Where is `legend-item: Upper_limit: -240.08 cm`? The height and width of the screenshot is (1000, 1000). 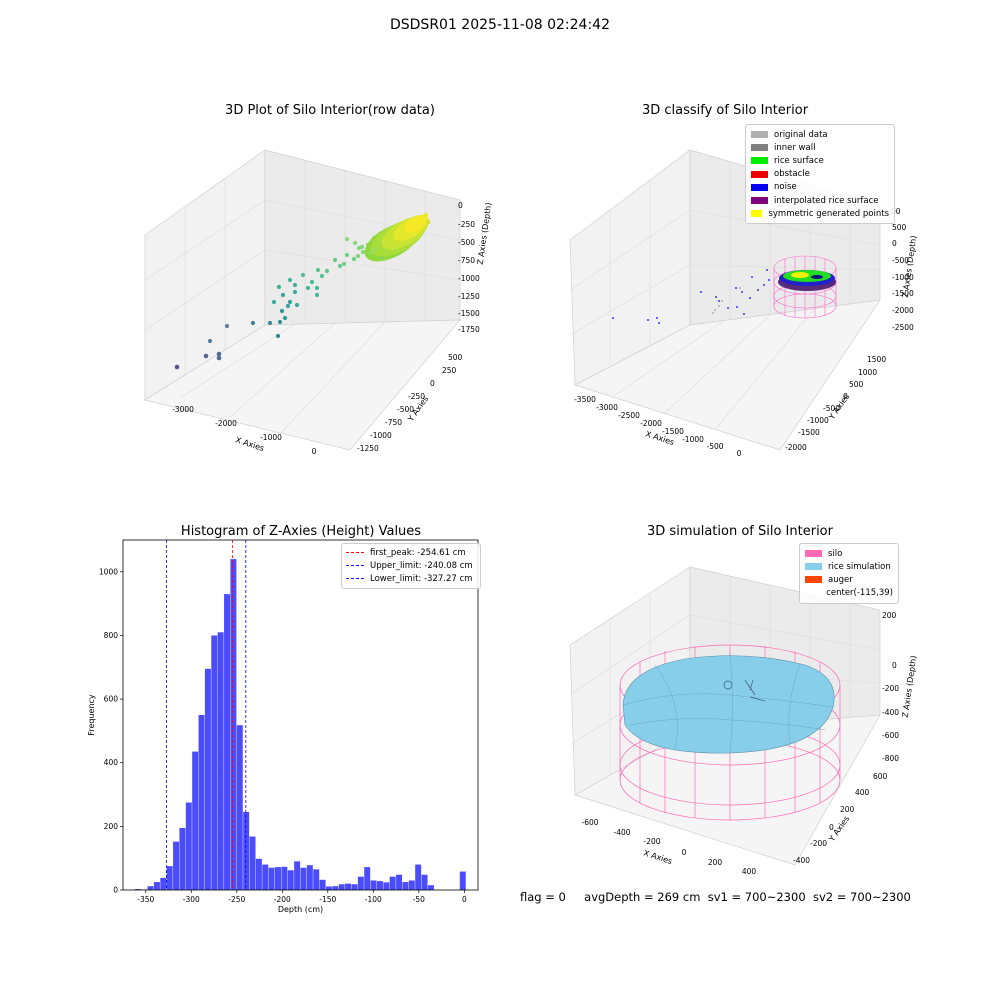
legend-item: Upper_limit: -240.08 cm is located at coordinates (411, 565).